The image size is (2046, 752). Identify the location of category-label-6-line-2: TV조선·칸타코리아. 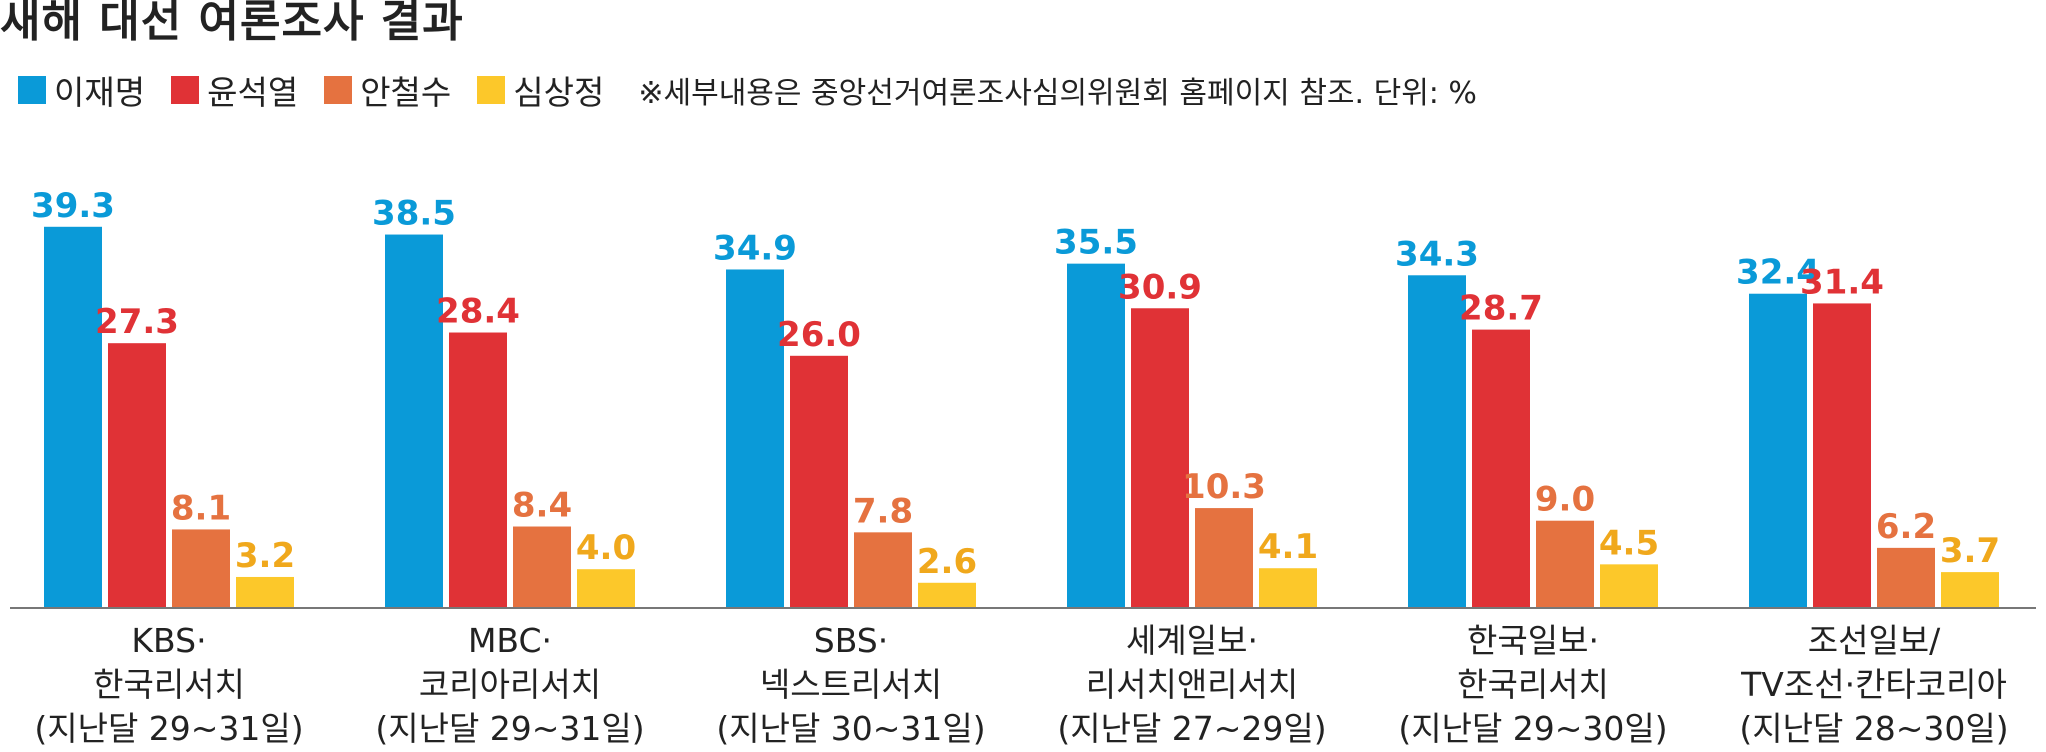
(1873, 684).